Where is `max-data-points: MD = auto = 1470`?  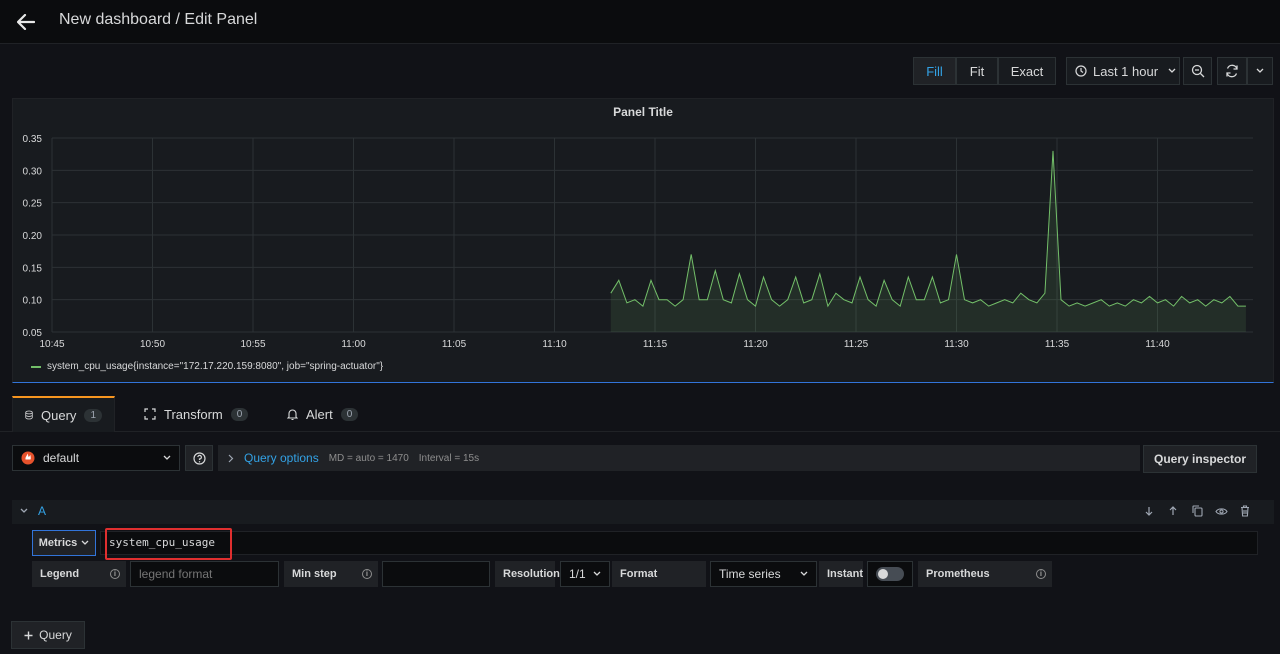 max-data-points: MD = auto = 1470 is located at coordinates (368, 458).